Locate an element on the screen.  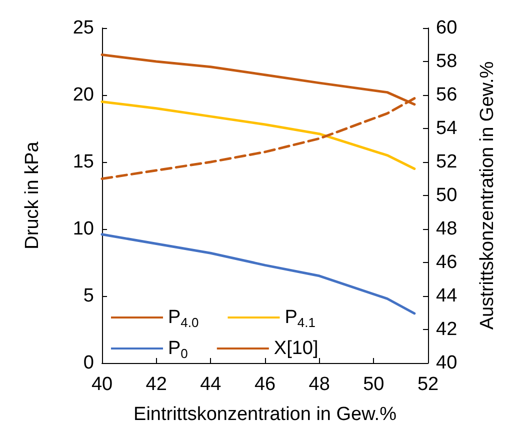
y2-tick-label: 58 is located at coordinates (447, 61).